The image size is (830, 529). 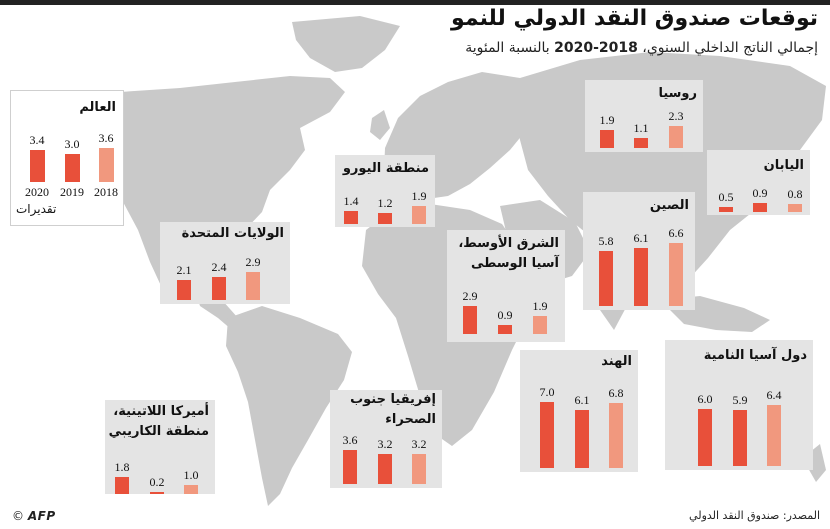 I want to click on south-america-landmass, so click(x=289, y=406).